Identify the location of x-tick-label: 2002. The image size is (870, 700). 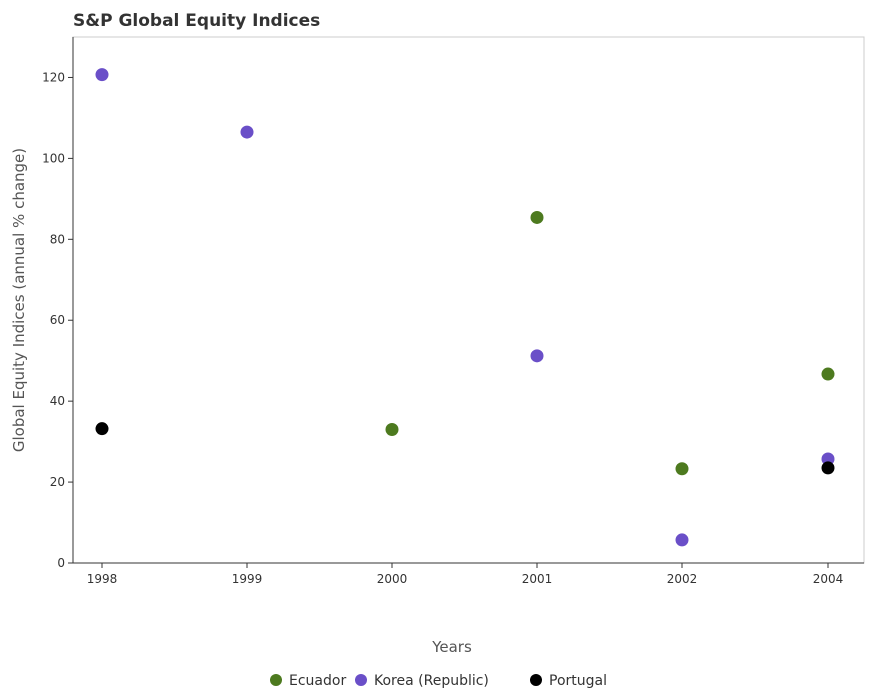
(682, 579).